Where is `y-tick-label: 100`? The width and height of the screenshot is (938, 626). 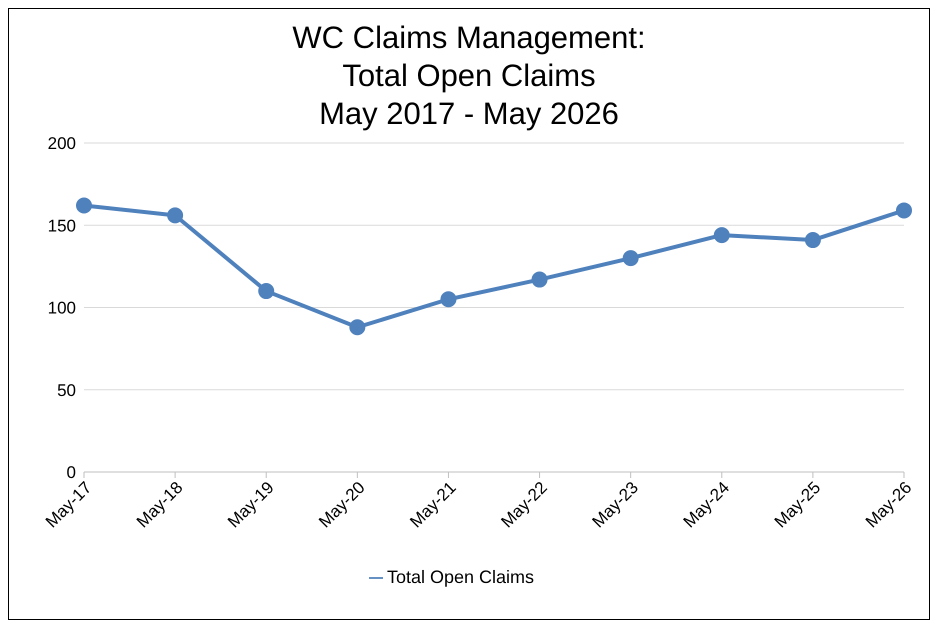
y-tick-label: 100 is located at coordinates (62, 308).